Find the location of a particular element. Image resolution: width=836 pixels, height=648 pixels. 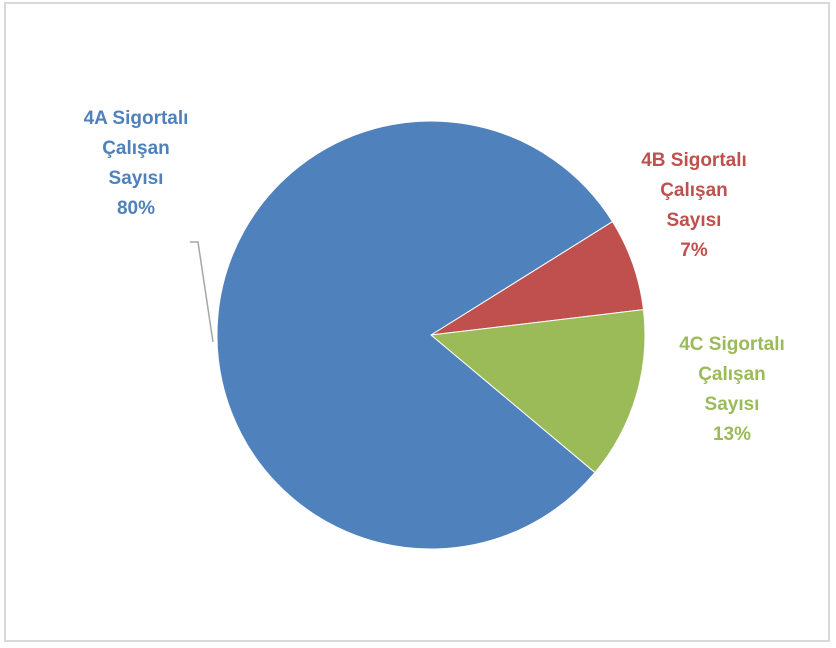

label-4b-line3: Sayısı is located at coordinates (694, 220).